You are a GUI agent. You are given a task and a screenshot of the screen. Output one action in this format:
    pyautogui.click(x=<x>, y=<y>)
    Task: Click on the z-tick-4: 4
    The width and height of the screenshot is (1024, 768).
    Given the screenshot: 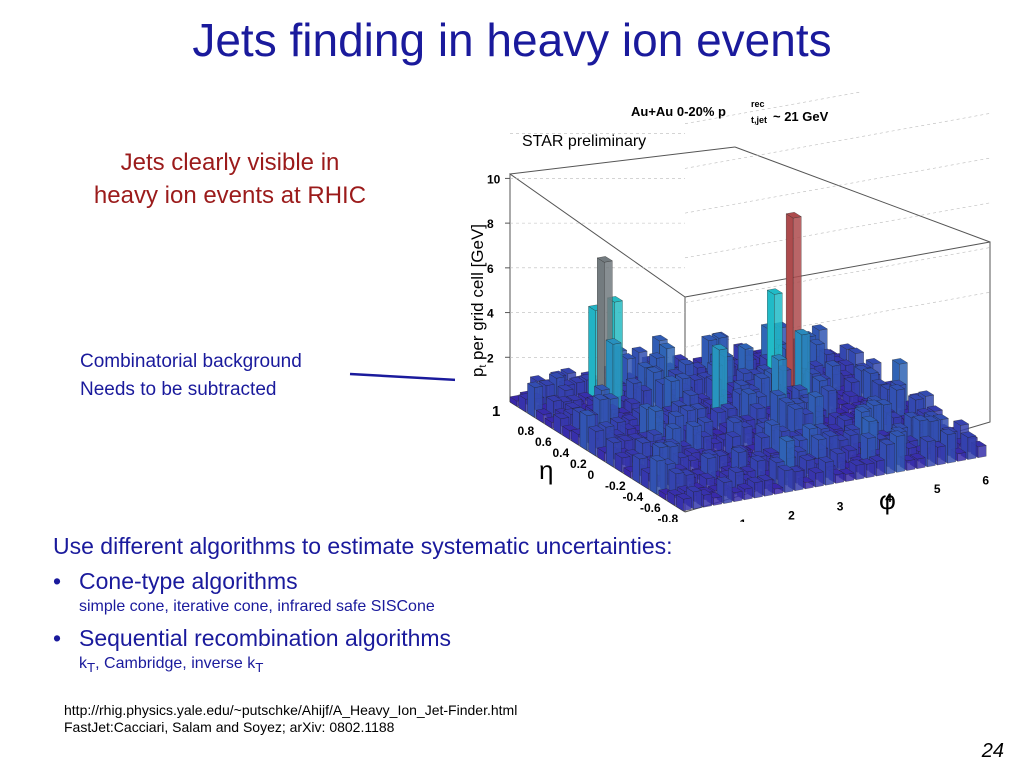 What is the action you would take?
    pyautogui.click(x=490, y=314)
    